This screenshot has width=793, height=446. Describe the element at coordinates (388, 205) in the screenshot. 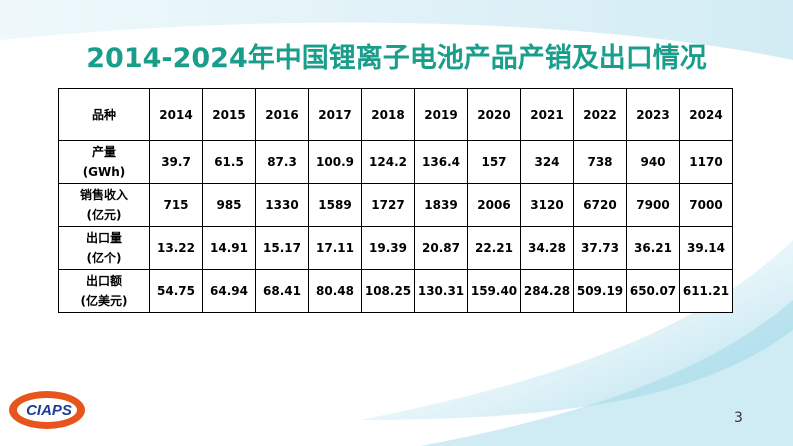

I see `cell: 1727` at that location.